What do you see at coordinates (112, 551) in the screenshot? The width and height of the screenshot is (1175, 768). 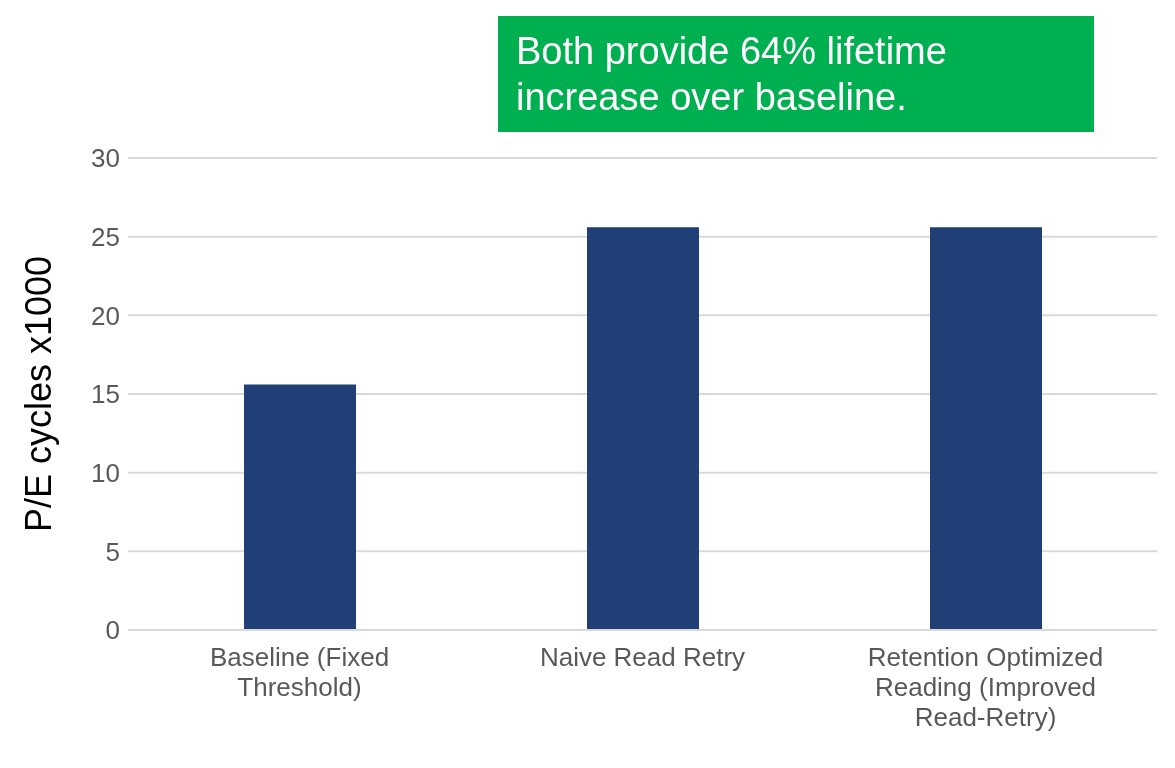 I see `y-tick-label: 5` at bounding box center [112, 551].